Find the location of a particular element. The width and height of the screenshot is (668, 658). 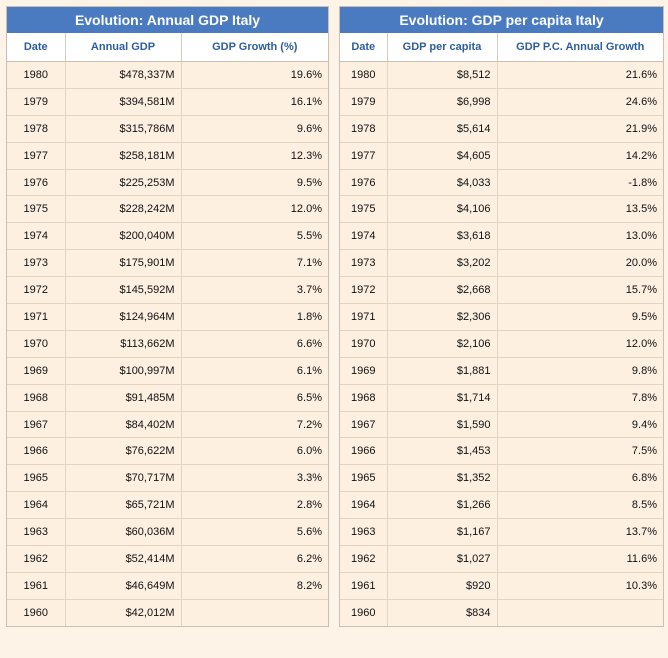

cell-gdp-per-capita: $5,614 is located at coordinates (442, 129).